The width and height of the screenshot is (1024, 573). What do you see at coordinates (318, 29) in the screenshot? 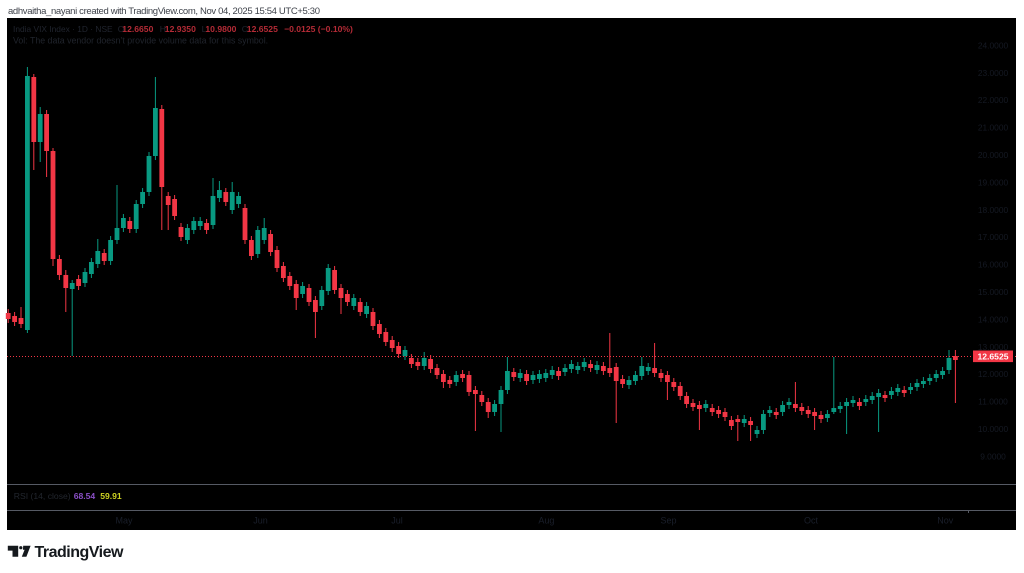
I see `svg-text: −0.0125 (−0.10%)` at bounding box center [318, 29].